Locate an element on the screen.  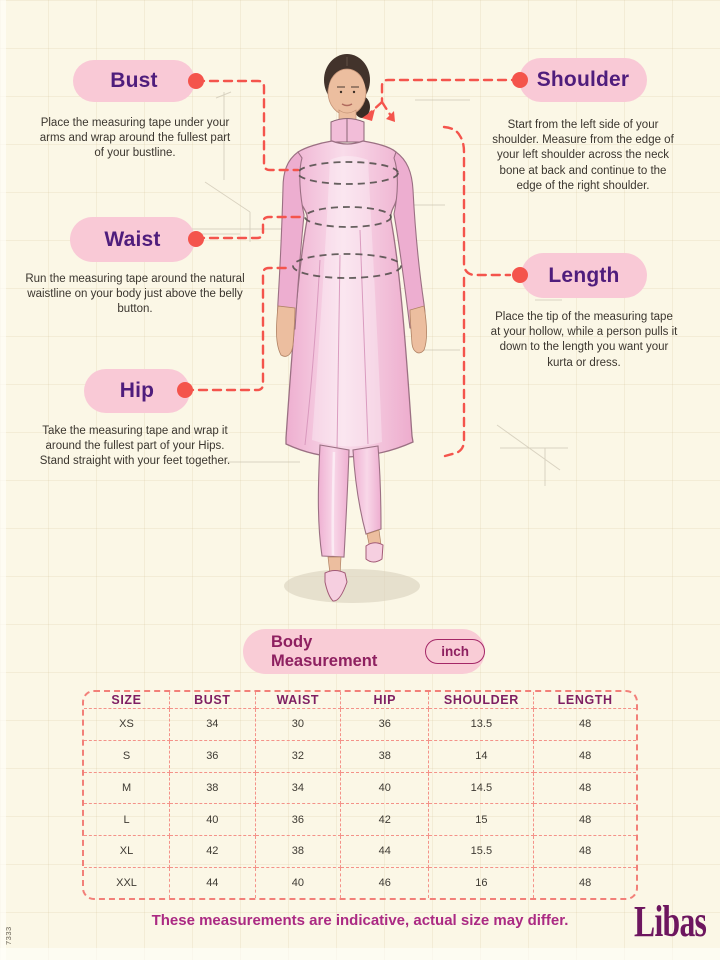
body-measurement-header: Body Measurement inch is located at coordinates (364, 651).